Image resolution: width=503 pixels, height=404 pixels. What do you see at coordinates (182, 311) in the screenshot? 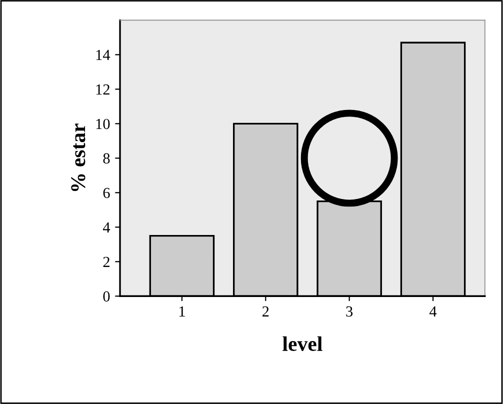
I see `x-tick-label: 1` at bounding box center [182, 311].